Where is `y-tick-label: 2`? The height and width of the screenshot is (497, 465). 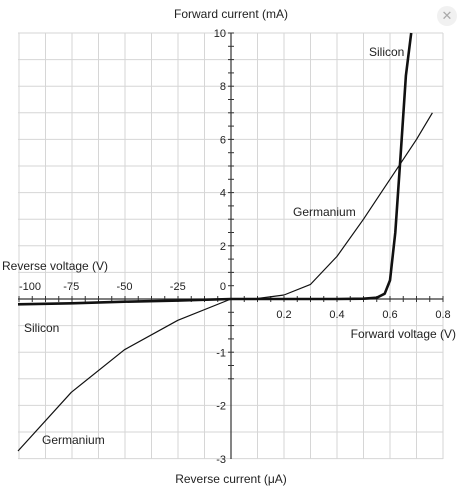
y-tick-label: 2 is located at coordinates (223, 247).